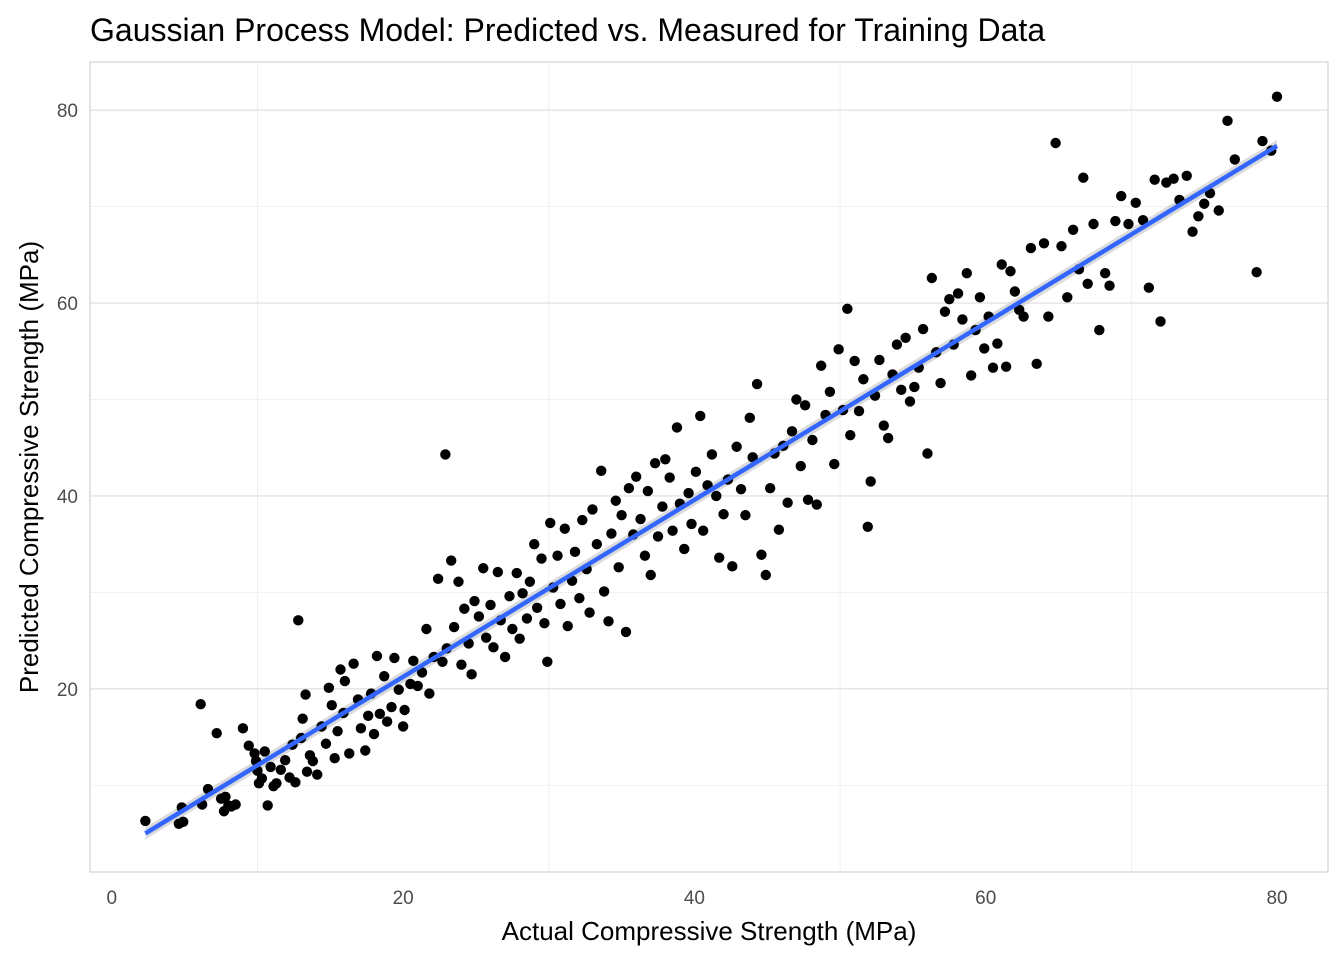 This screenshot has width=1344, height=960. I want to click on x-tick-label: 20, so click(403, 898).